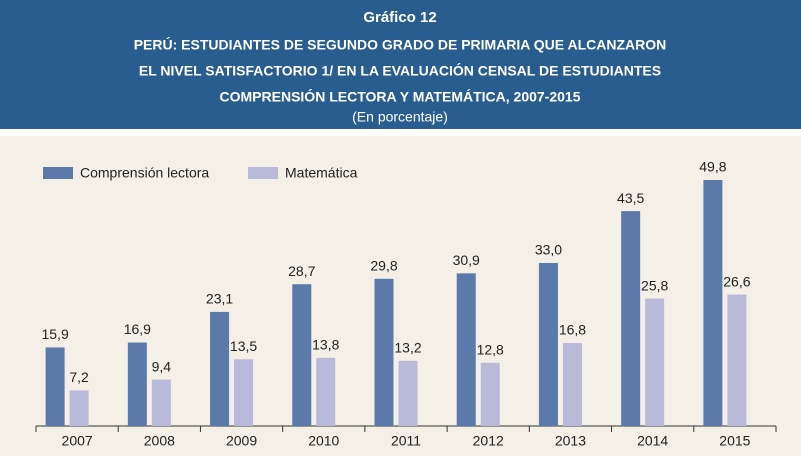 This screenshot has height=456, width=801. What do you see at coordinates (241, 441) in the screenshot?
I see `x-tick-label: 2009` at bounding box center [241, 441].